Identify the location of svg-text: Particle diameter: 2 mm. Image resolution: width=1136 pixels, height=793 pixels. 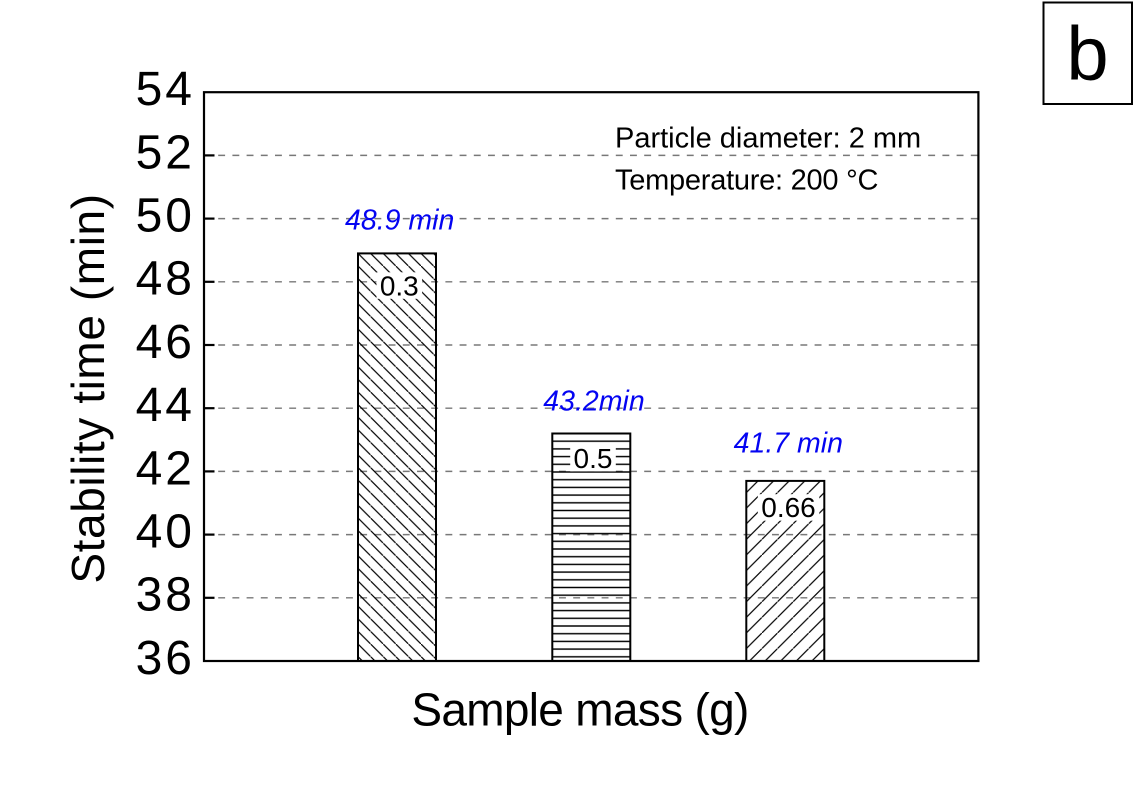
(768, 139).